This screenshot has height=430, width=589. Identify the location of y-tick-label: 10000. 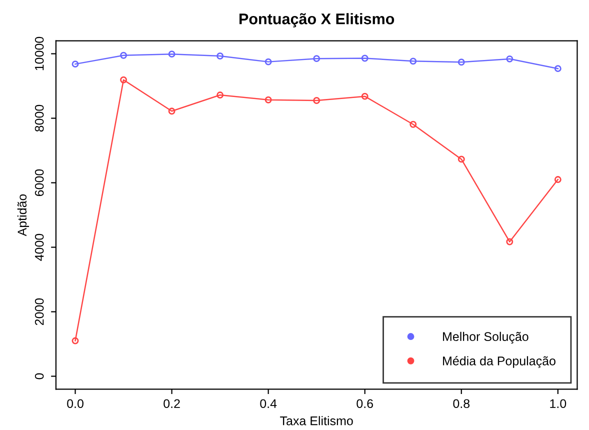
(39, 53).